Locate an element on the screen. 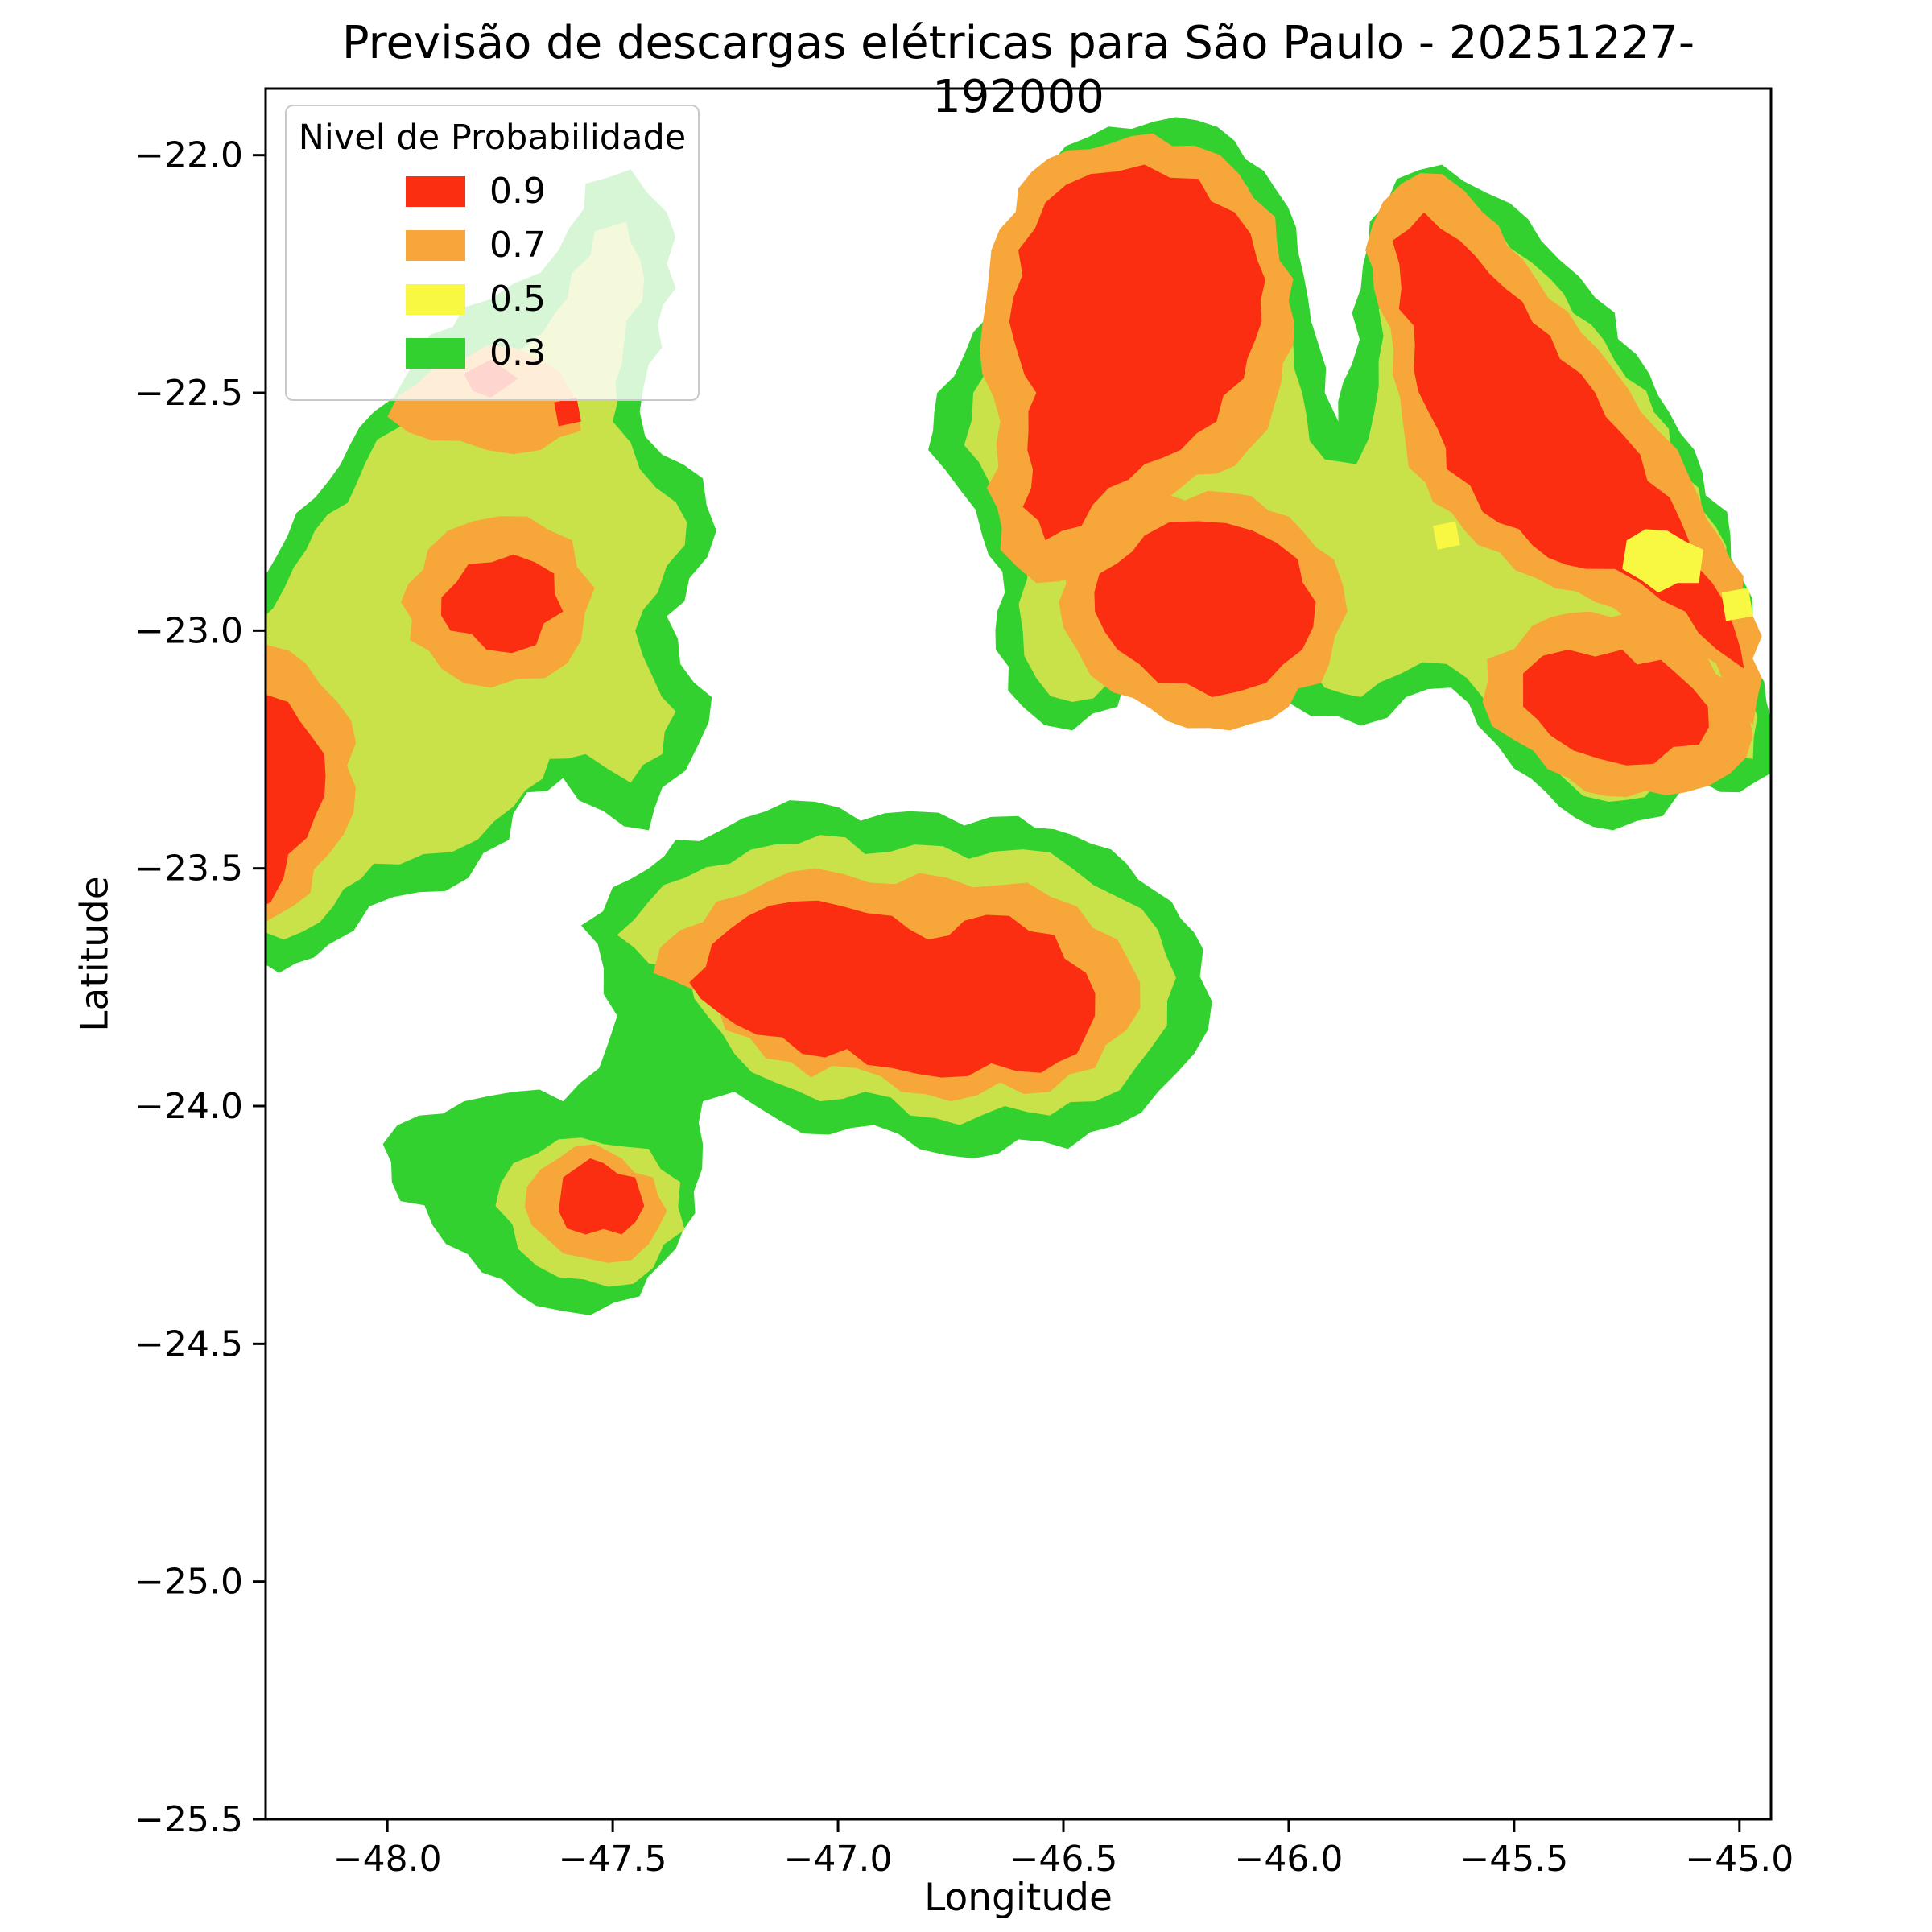 This screenshot has height=1932, width=1932. x-tick-label: −47.5 is located at coordinates (613, 1859).